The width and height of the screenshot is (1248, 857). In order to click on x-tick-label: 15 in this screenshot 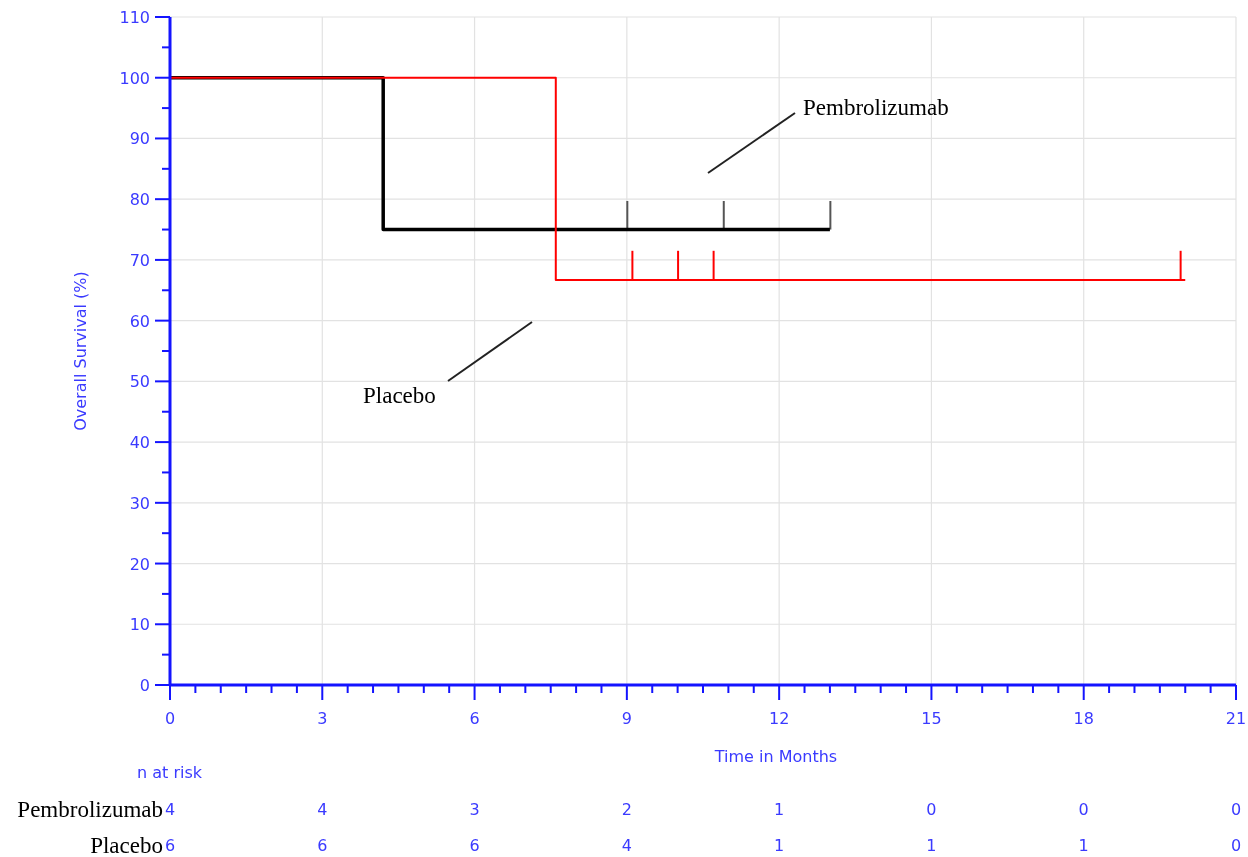, I will do `click(931, 718)`.